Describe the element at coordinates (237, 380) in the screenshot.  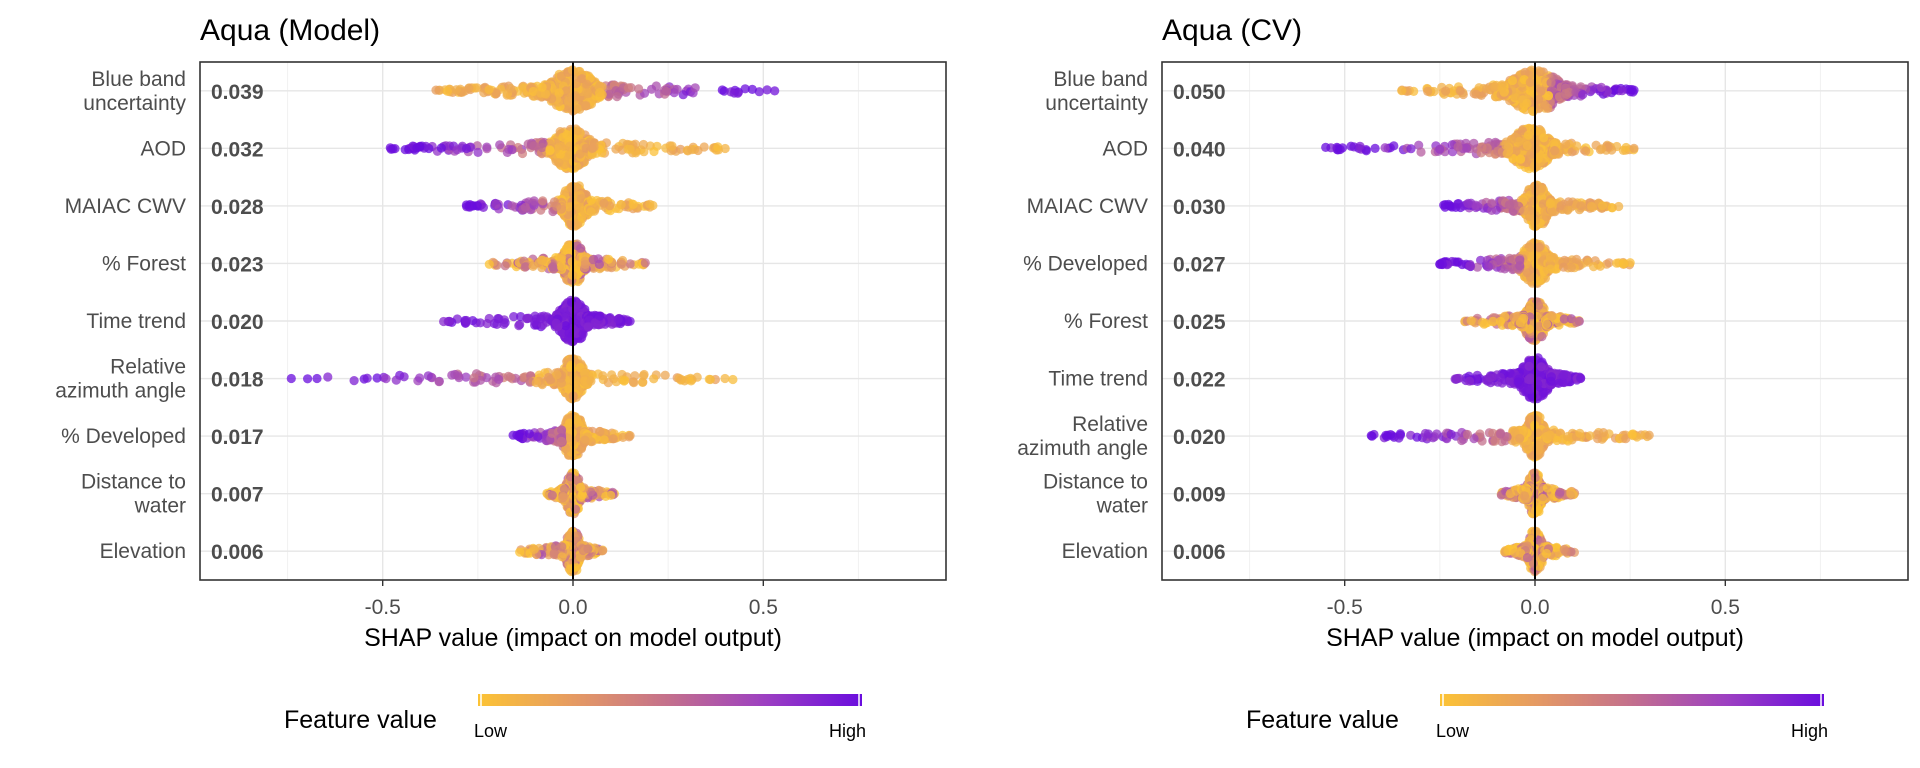
I see `importance-value: 0.018` at that location.